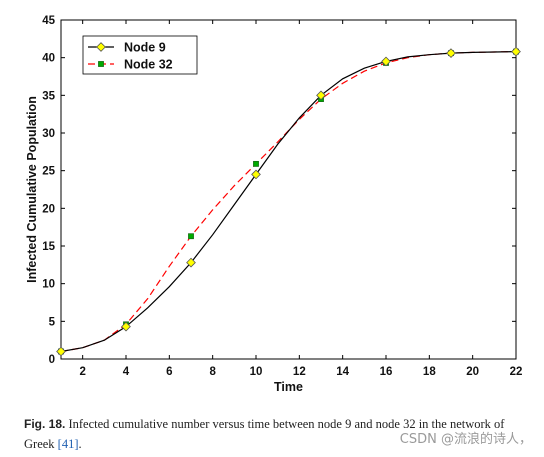 This screenshot has width=544, height=457. Describe the element at coordinates (48, 209) in the screenshot. I see `y-tick-label: 20` at that location.